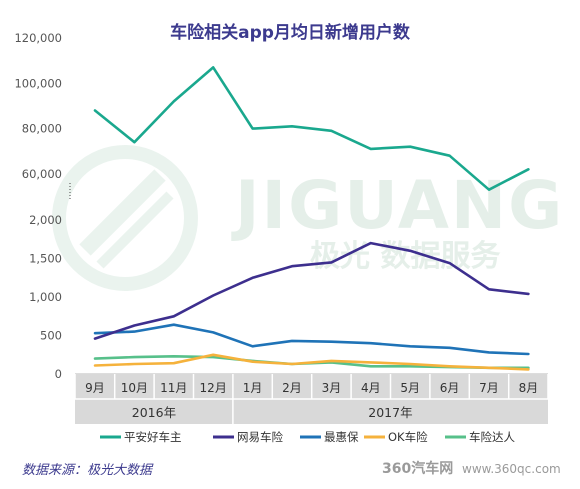 Image resolution: width=580 pixels, height=489 pixels. I want to click on site-logo: 360汽车网 www.360qc.com, so click(471, 468).